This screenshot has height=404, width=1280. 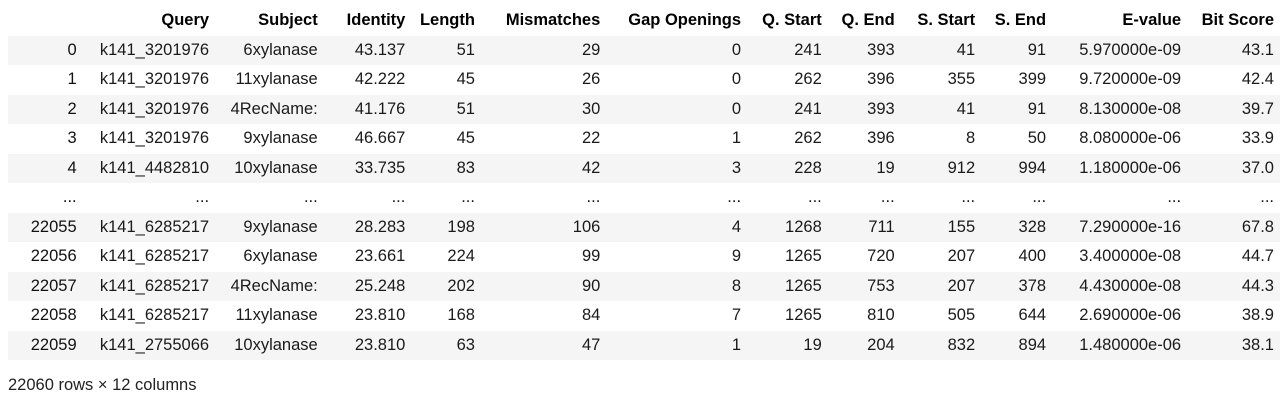 I want to click on table-cell: 26, so click(x=591, y=79).